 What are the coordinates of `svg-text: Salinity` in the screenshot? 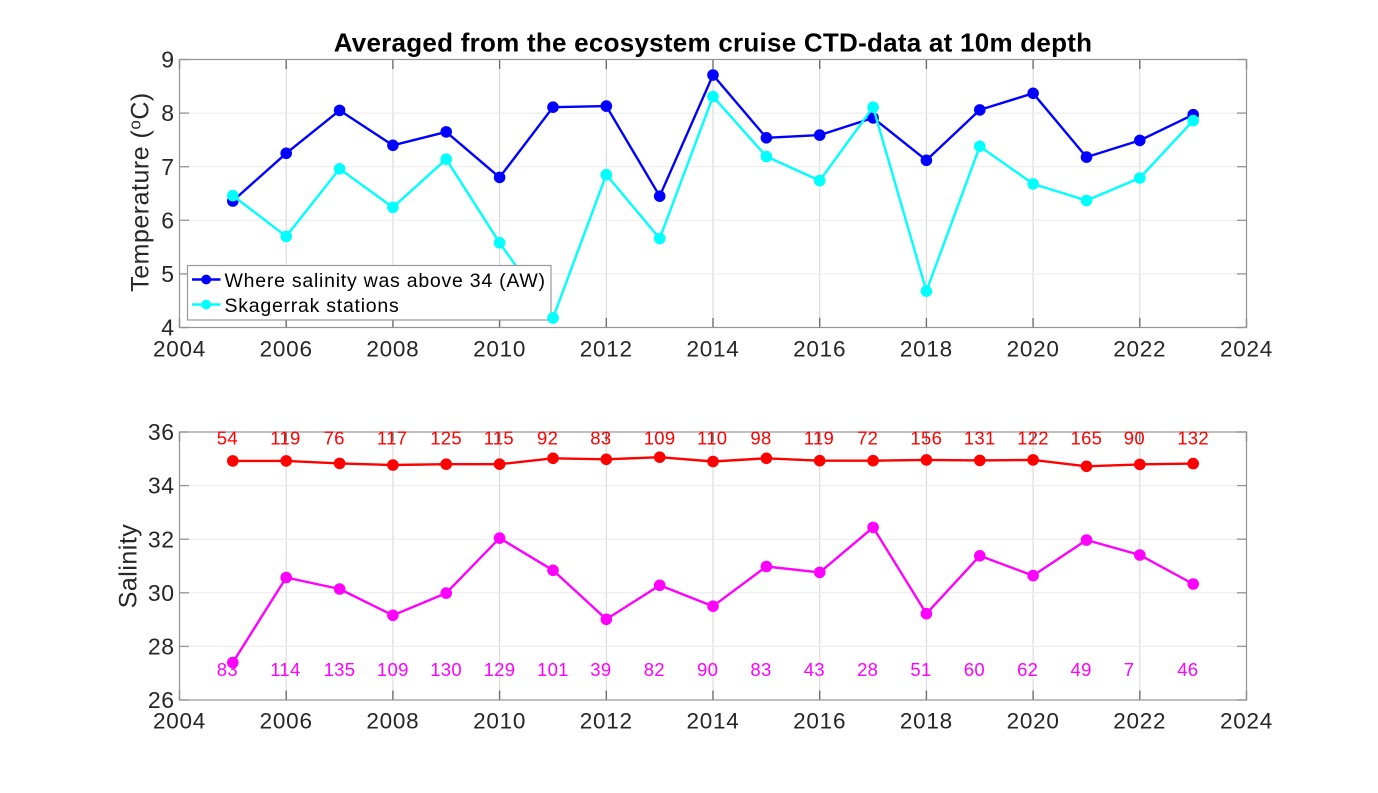 It's located at (129, 566).